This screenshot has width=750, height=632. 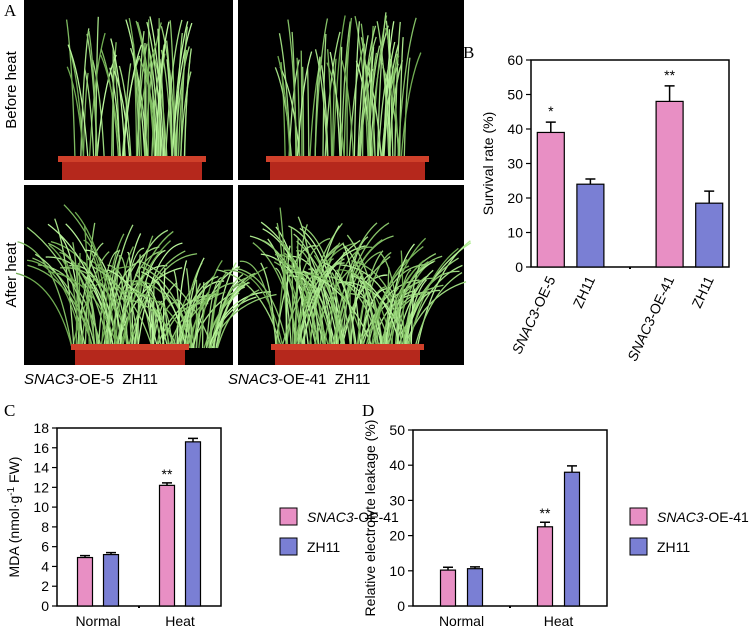 What do you see at coordinates (650, 318) in the screenshot?
I see `x-tick-label: SNAC3-OE-41` at bounding box center [650, 318].